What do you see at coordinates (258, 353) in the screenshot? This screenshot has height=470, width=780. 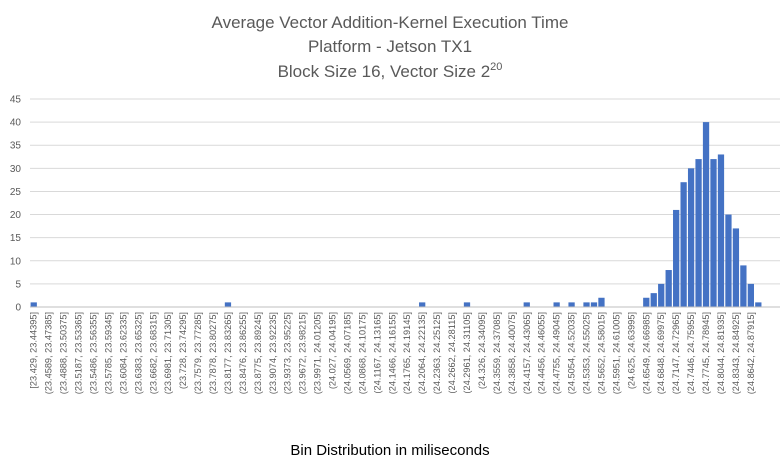 I see `x-tick-label: (23.8775, 23.89245]` at bounding box center [258, 353].